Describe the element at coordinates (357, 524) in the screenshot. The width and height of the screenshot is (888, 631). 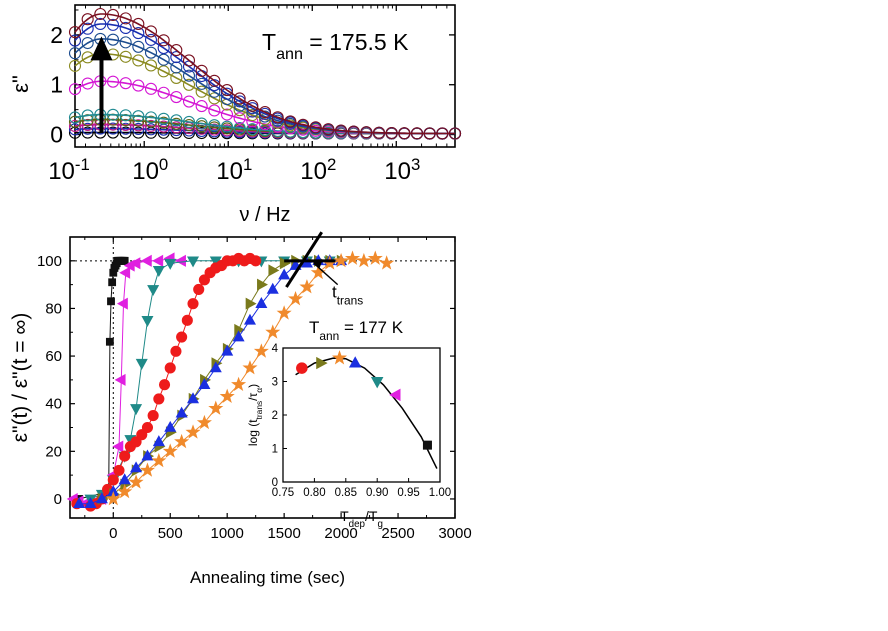
I see `inset-x-axis-label-part: dep` at that location.